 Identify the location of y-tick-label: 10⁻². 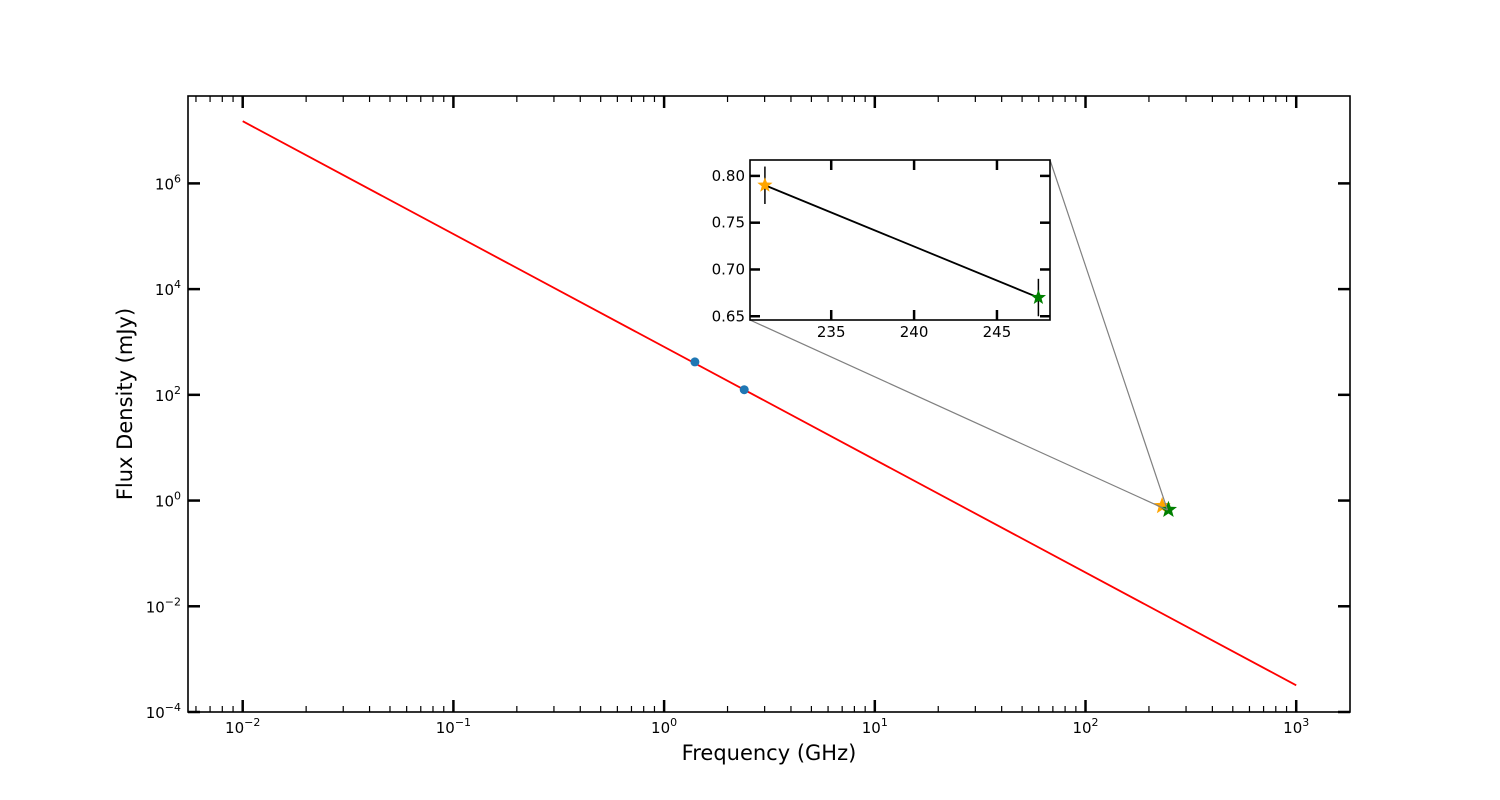
(163, 605).